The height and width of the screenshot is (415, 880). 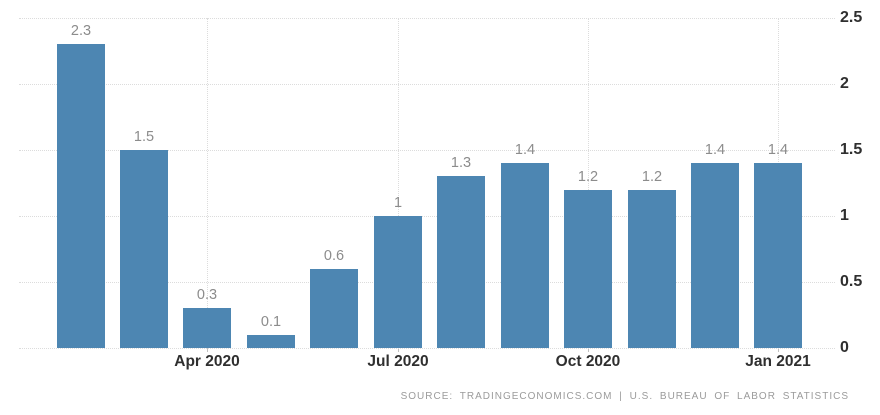 What do you see at coordinates (398, 361) in the screenshot?
I see `x-axis-tick-label: Jul 2020` at bounding box center [398, 361].